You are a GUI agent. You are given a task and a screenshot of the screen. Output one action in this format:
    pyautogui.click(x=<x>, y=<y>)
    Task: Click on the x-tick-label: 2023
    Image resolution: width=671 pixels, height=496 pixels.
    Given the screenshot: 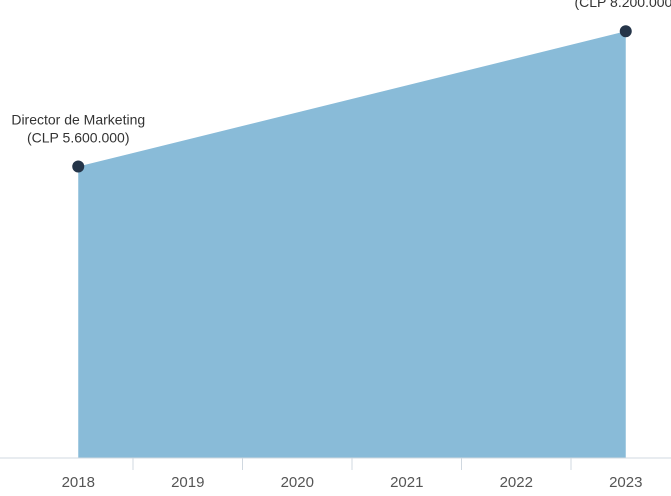 What is the action you would take?
    pyautogui.click(x=625, y=482)
    